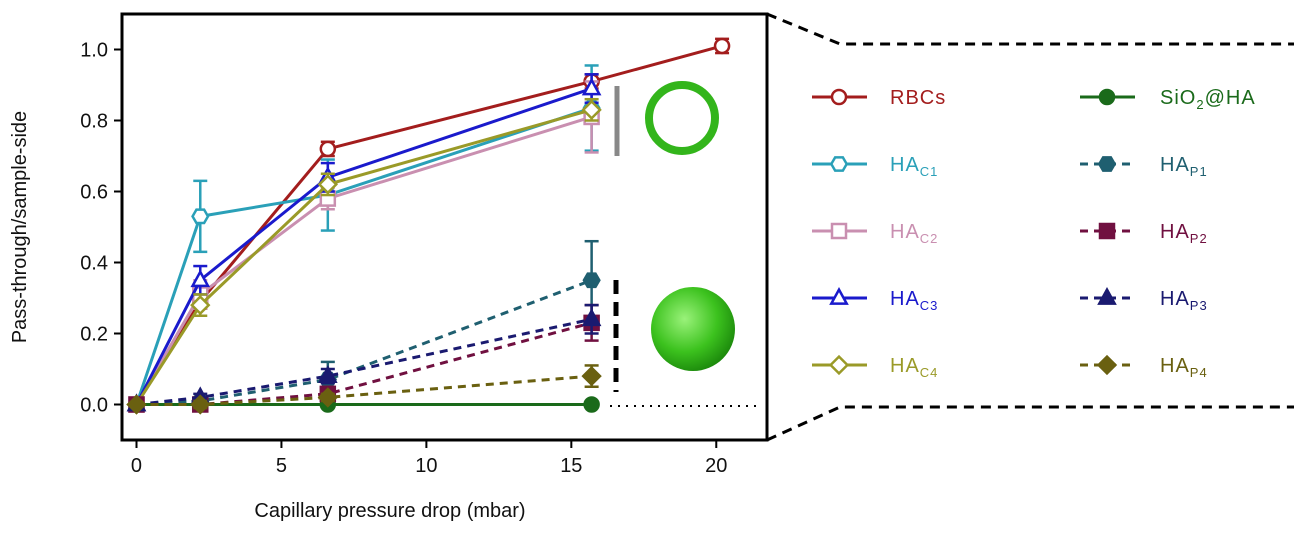 This screenshot has width=1294, height=534. What do you see at coordinates (1200, 104) in the screenshot?
I see `legend-subscript: 2` at bounding box center [1200, 104].